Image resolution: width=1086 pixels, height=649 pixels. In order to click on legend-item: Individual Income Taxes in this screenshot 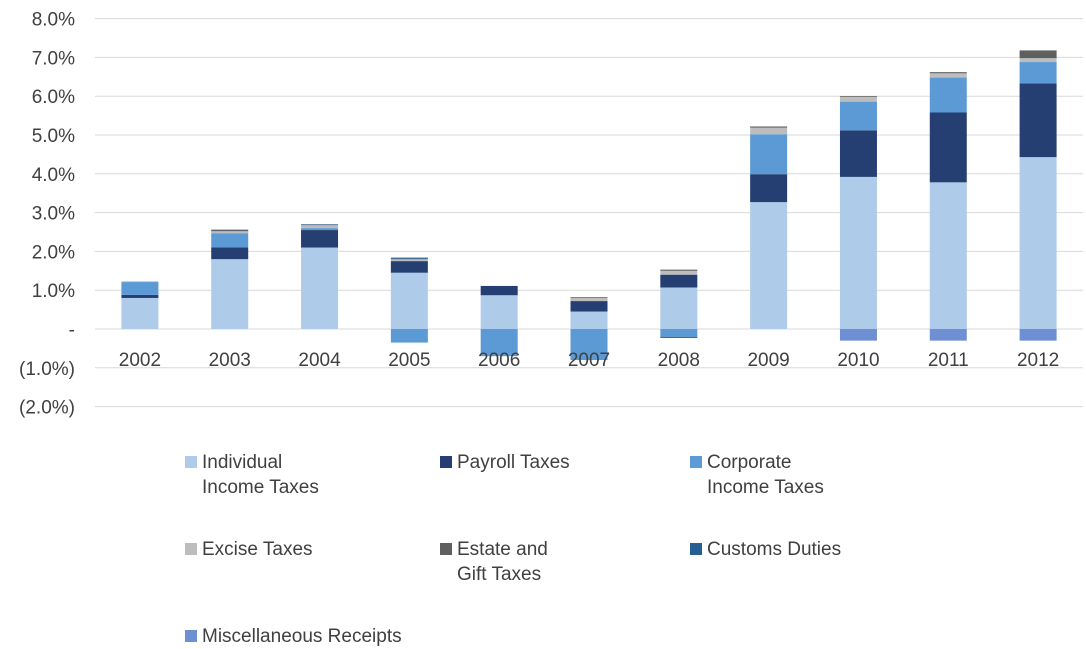, I will do `click(252, 475)`.